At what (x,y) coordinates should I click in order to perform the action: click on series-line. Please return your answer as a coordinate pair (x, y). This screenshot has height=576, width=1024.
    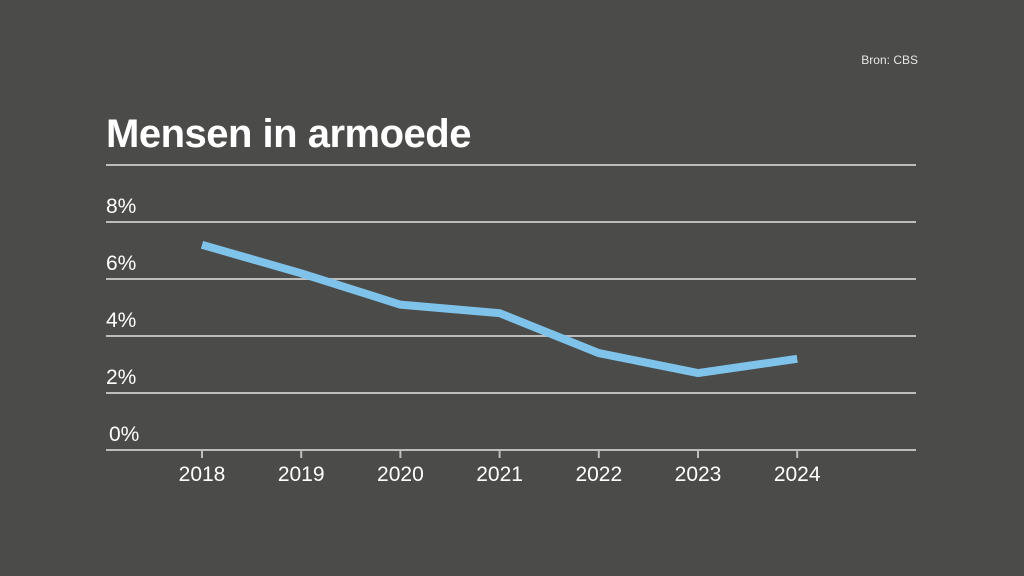
    Looking at the image, I should click on (499, 309).